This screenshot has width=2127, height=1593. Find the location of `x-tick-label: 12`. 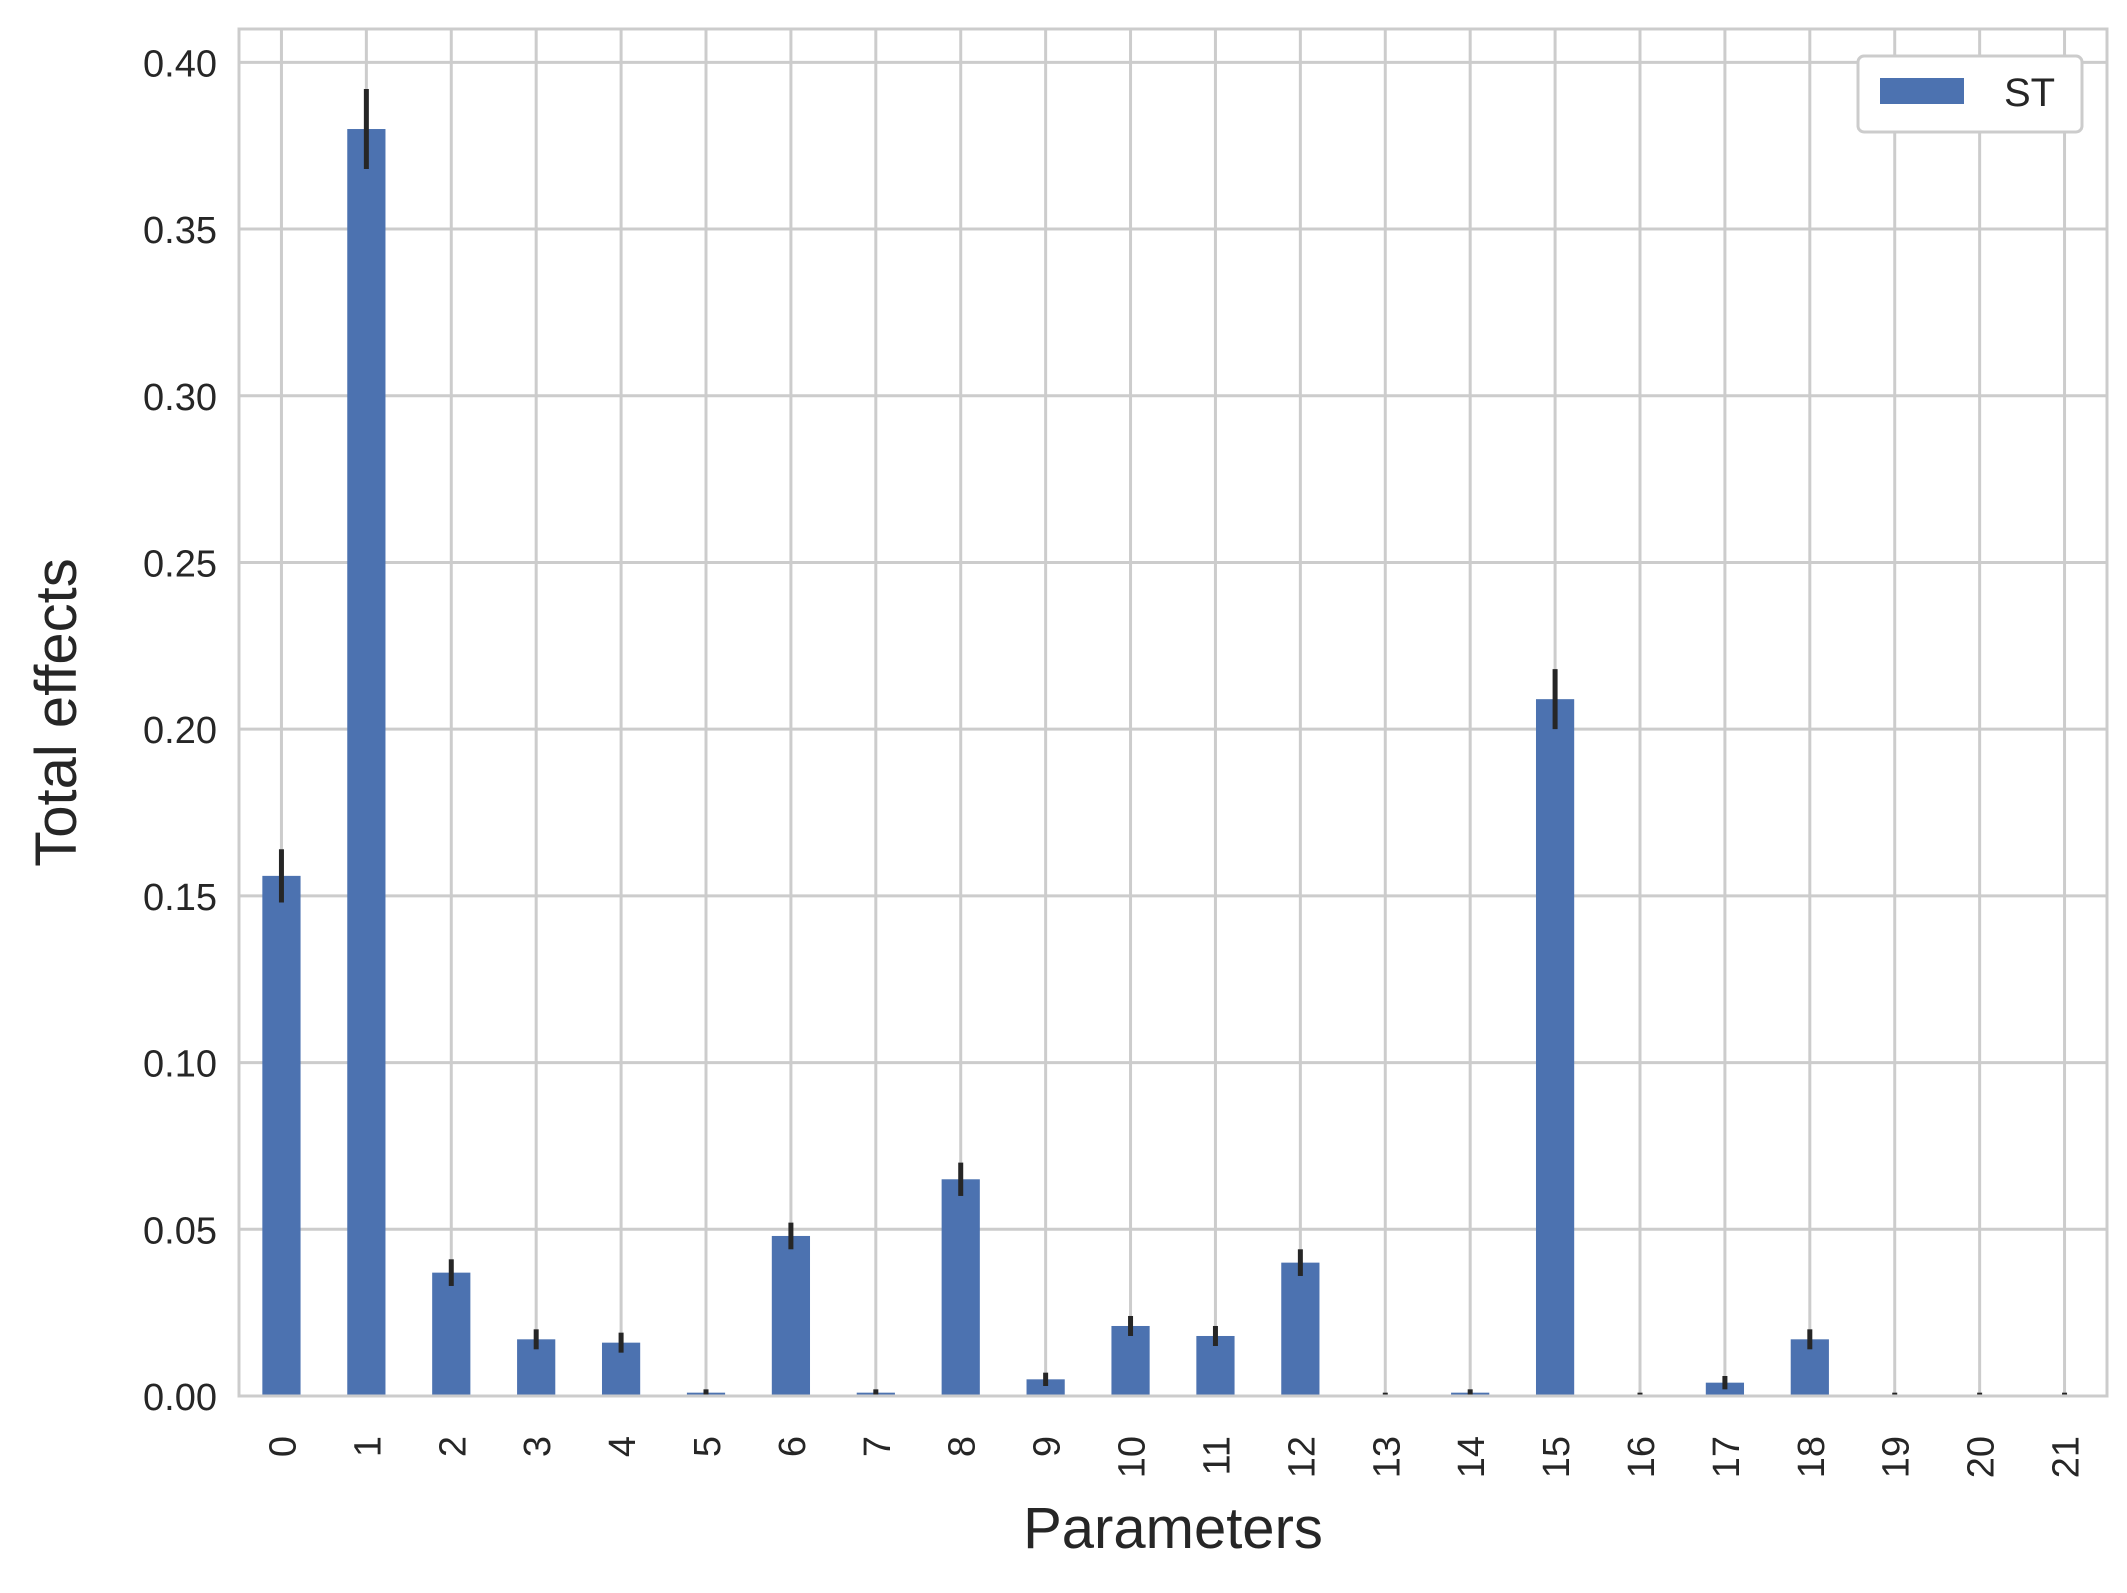

x-tick-label: 12 is located at coordinates (1302, 1457).